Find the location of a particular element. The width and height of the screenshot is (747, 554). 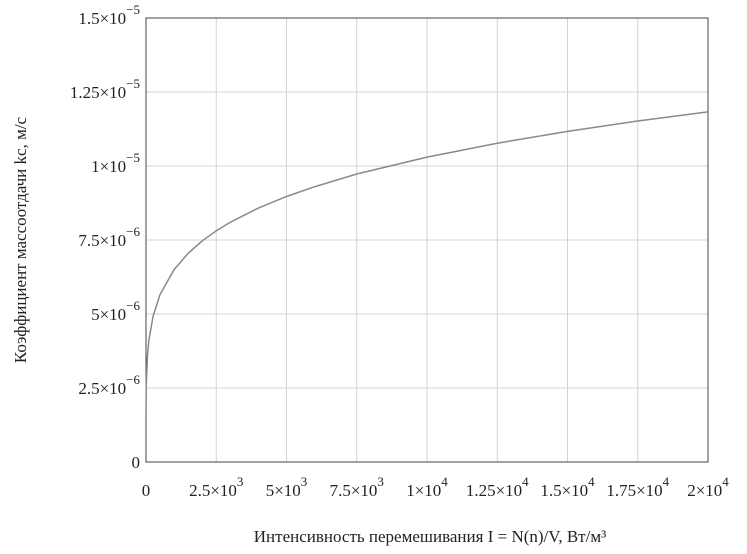

x-tick-label: 5×10³ is located at coordinates (287, 487).